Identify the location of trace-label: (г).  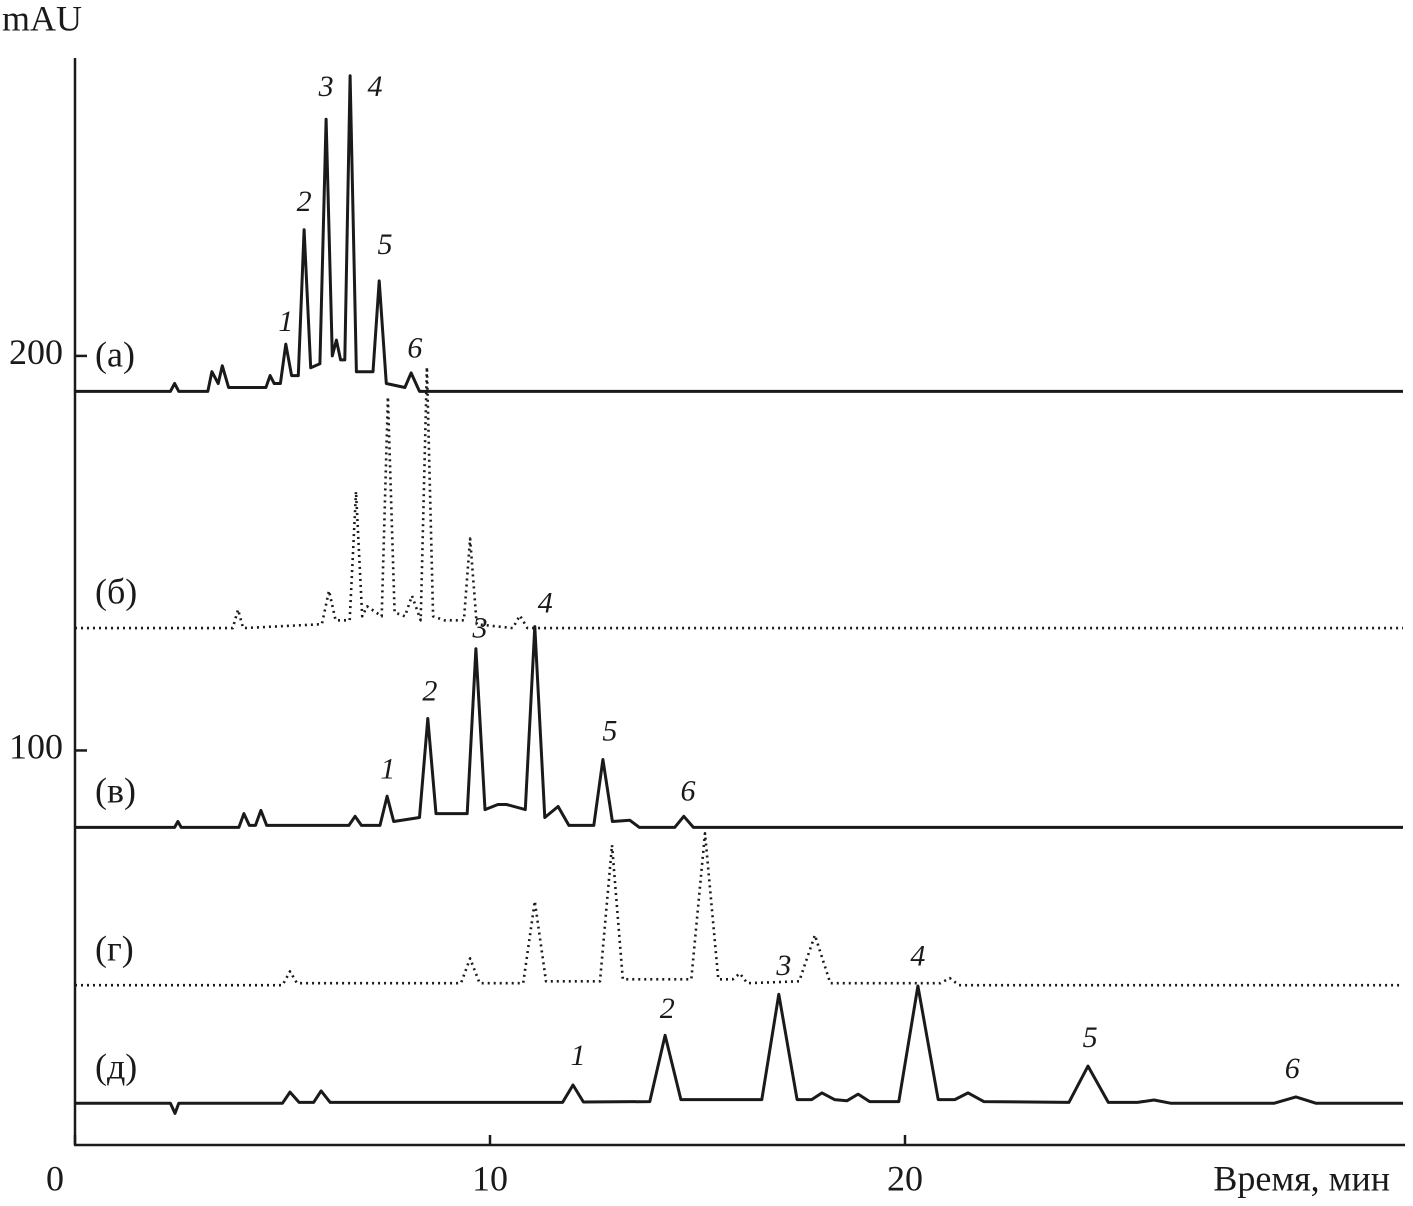
(114, 948).